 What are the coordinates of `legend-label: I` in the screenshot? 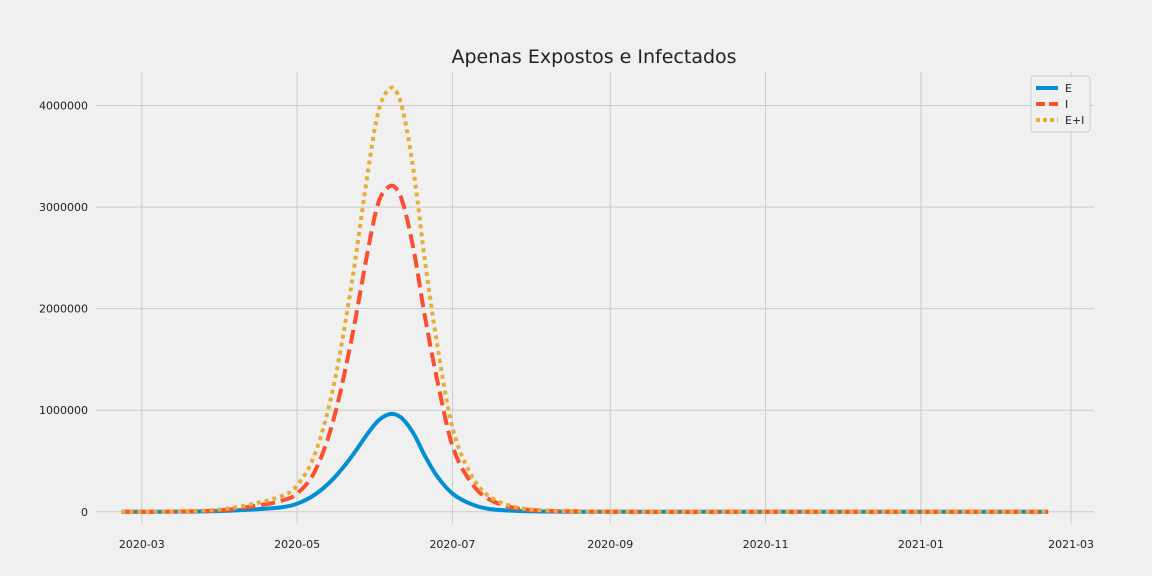 It's located at (1066, 104).